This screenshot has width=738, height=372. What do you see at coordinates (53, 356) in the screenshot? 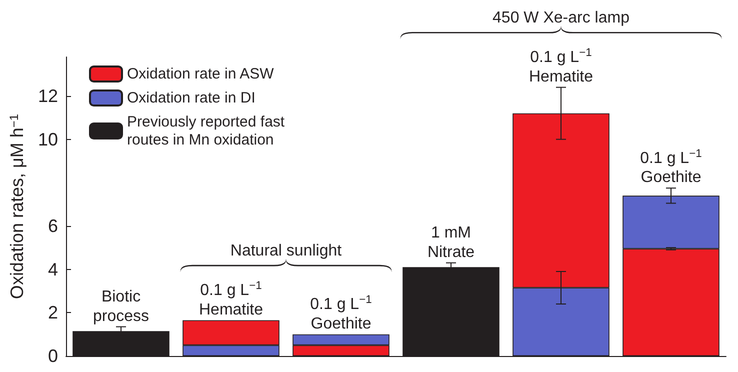
I see `y-tick-label: 0` at bounding box center [53, 356].